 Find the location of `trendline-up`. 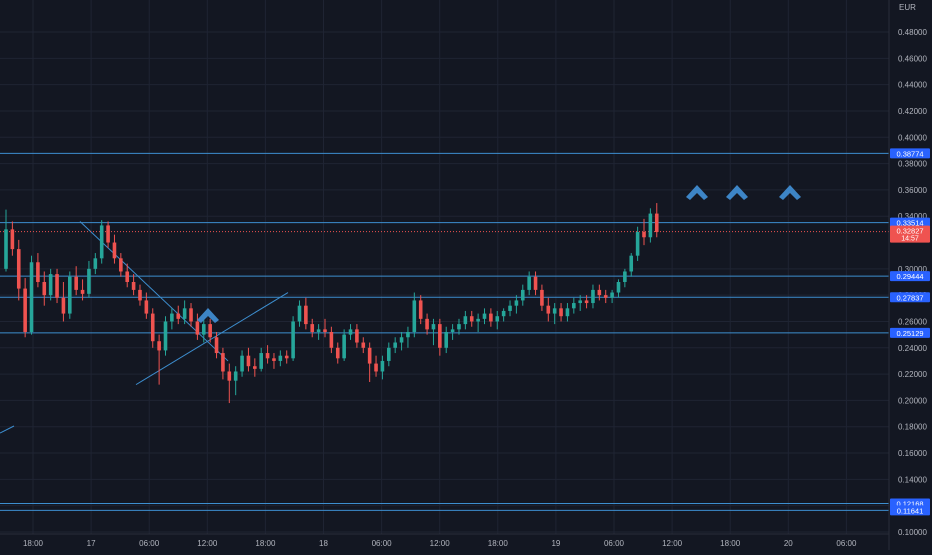

trendline-up is located at coordinates (212, 339).